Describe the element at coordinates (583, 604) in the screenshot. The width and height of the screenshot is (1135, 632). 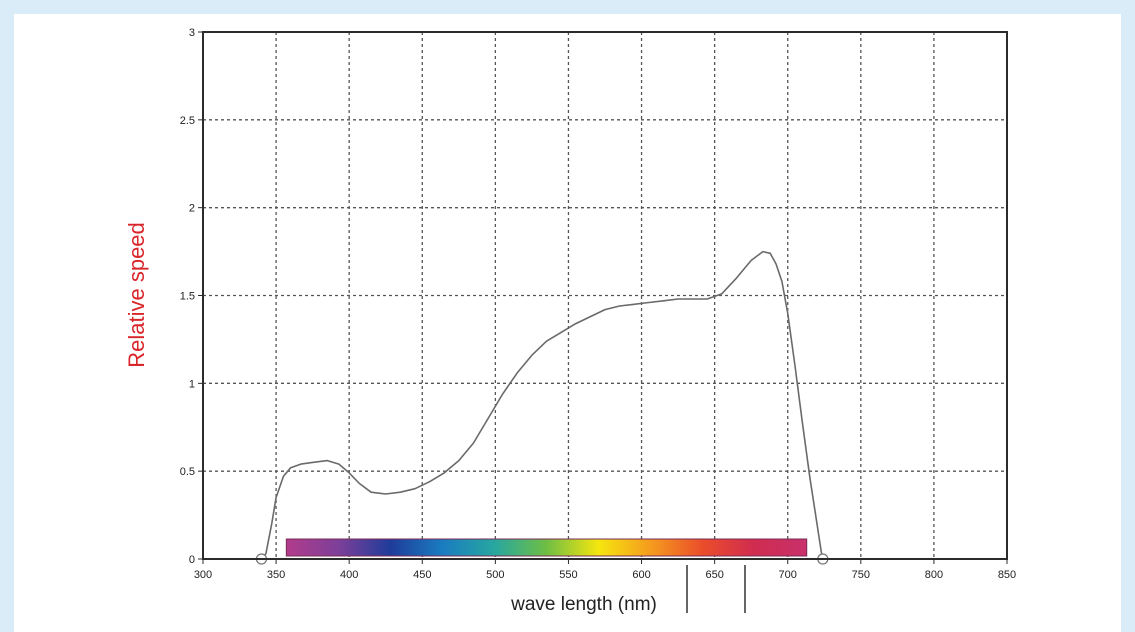
I see `x-axis-label: wave length (nm)` at that location.